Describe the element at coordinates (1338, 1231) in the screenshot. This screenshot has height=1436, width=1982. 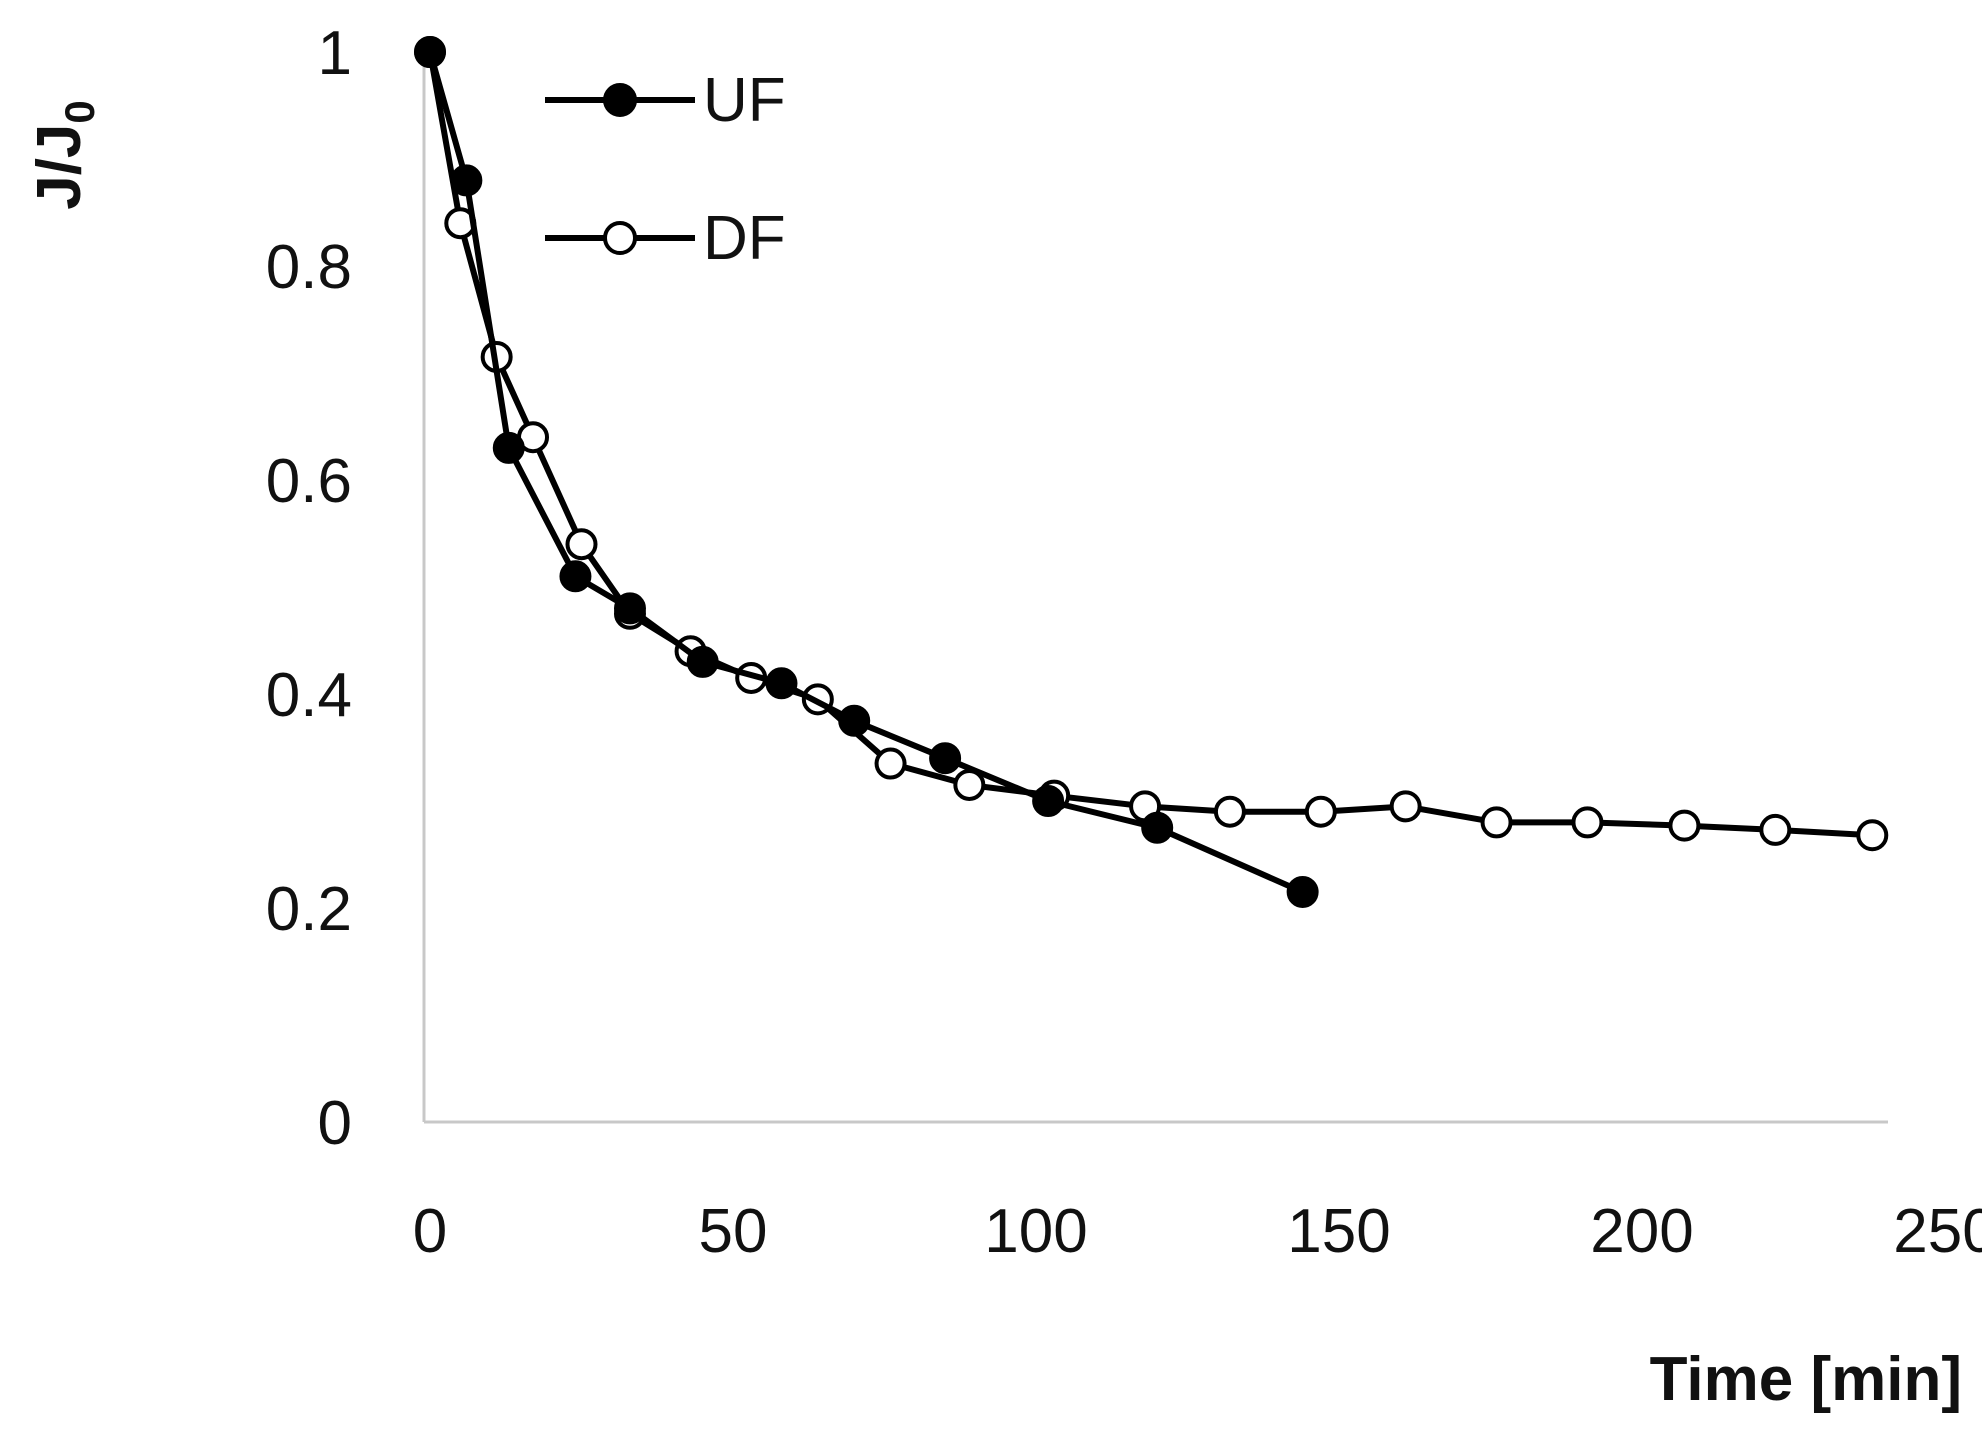
I see `x-tick-label: 150` at that location.